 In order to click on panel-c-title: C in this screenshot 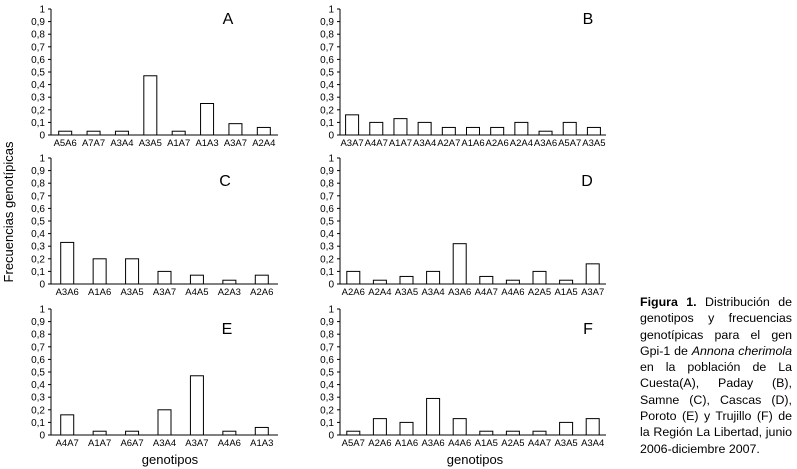, I will do `click(225, 181)`.